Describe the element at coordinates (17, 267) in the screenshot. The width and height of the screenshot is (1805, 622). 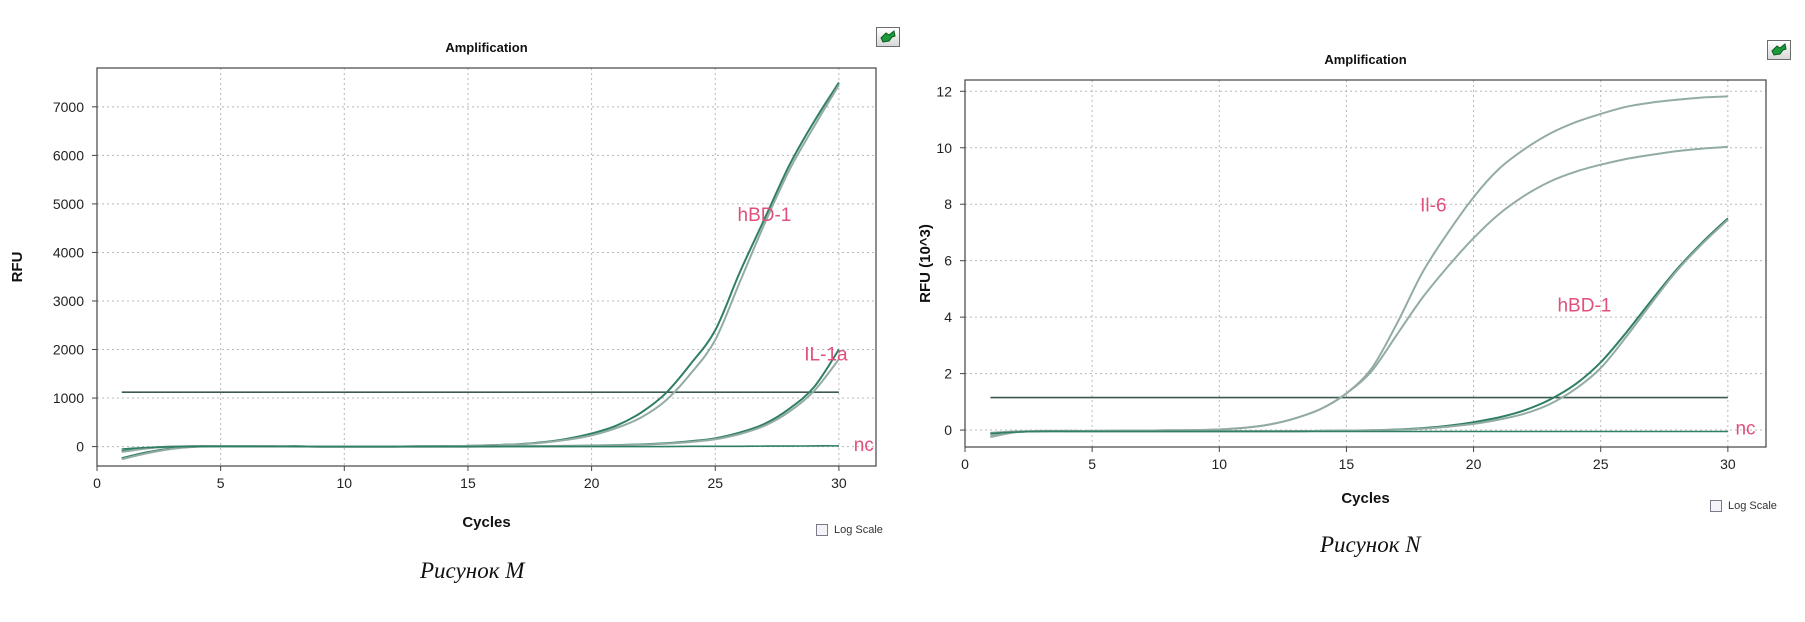
I see `y-axis-title: RFU` at that location.